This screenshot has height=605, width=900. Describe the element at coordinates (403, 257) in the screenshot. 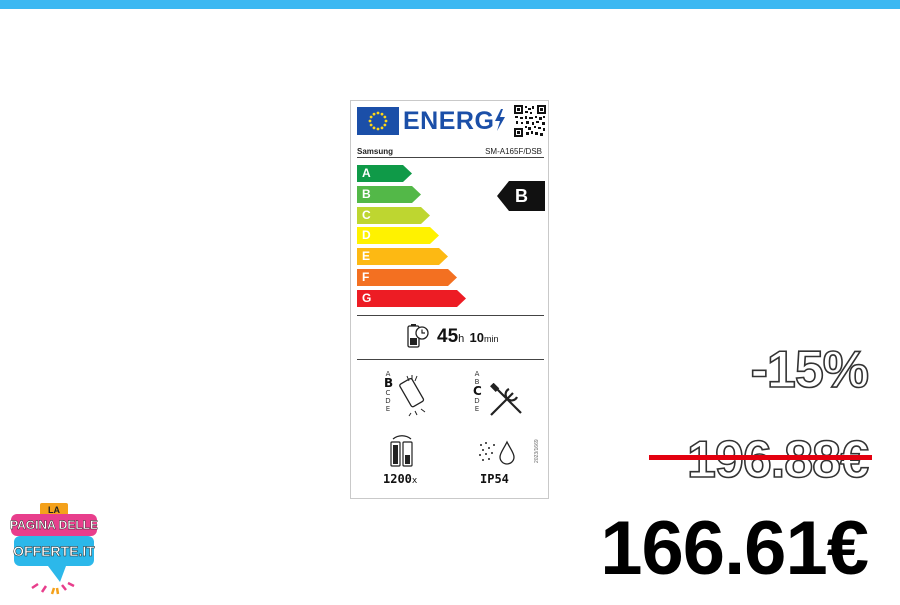

I see `energy-class-e: E` at that location.